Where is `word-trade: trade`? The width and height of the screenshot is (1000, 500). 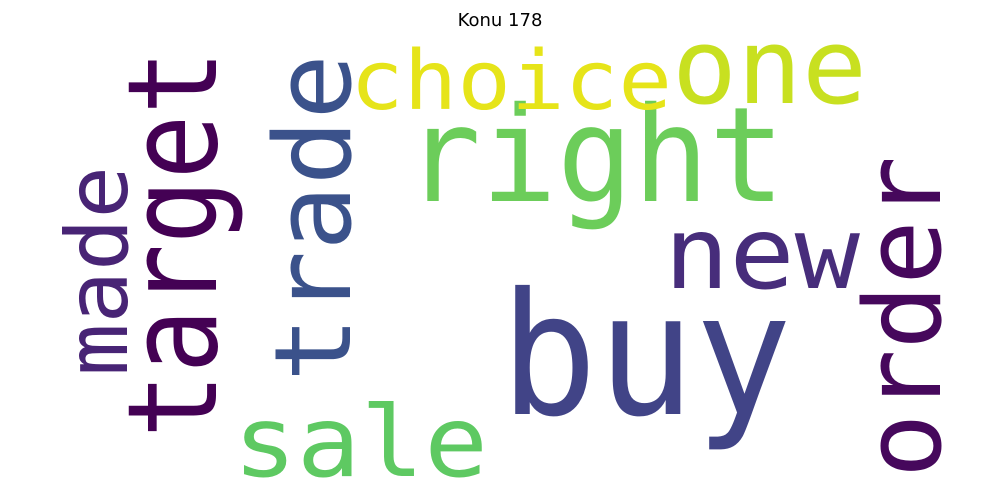
word-trade: trade is located at coordinates (313, 218).